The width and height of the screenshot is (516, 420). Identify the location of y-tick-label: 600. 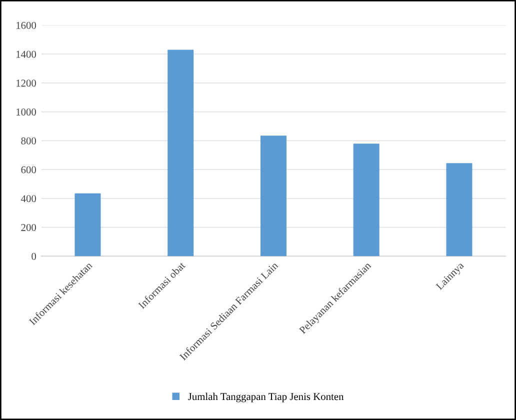
(28, 170).